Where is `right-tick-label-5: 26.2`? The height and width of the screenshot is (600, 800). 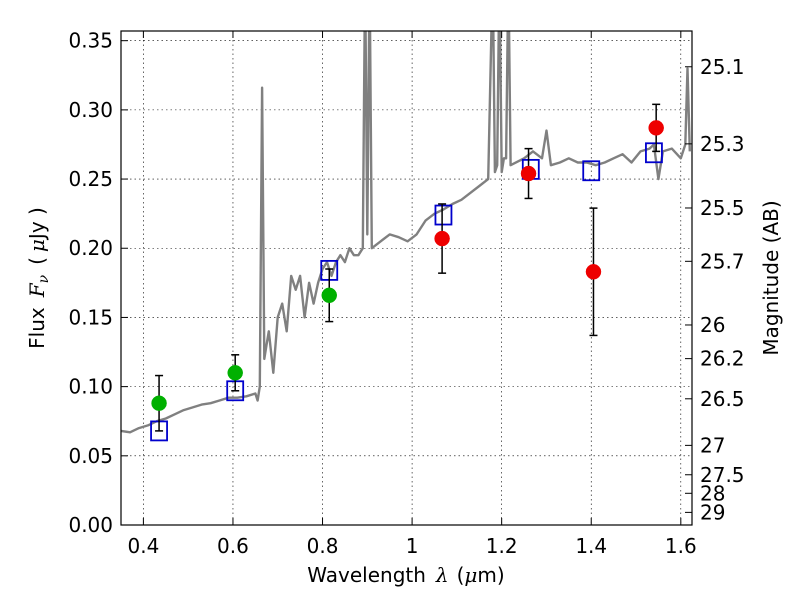 right-tick-label-5: 26.2 is located at coordinates (722, 359).